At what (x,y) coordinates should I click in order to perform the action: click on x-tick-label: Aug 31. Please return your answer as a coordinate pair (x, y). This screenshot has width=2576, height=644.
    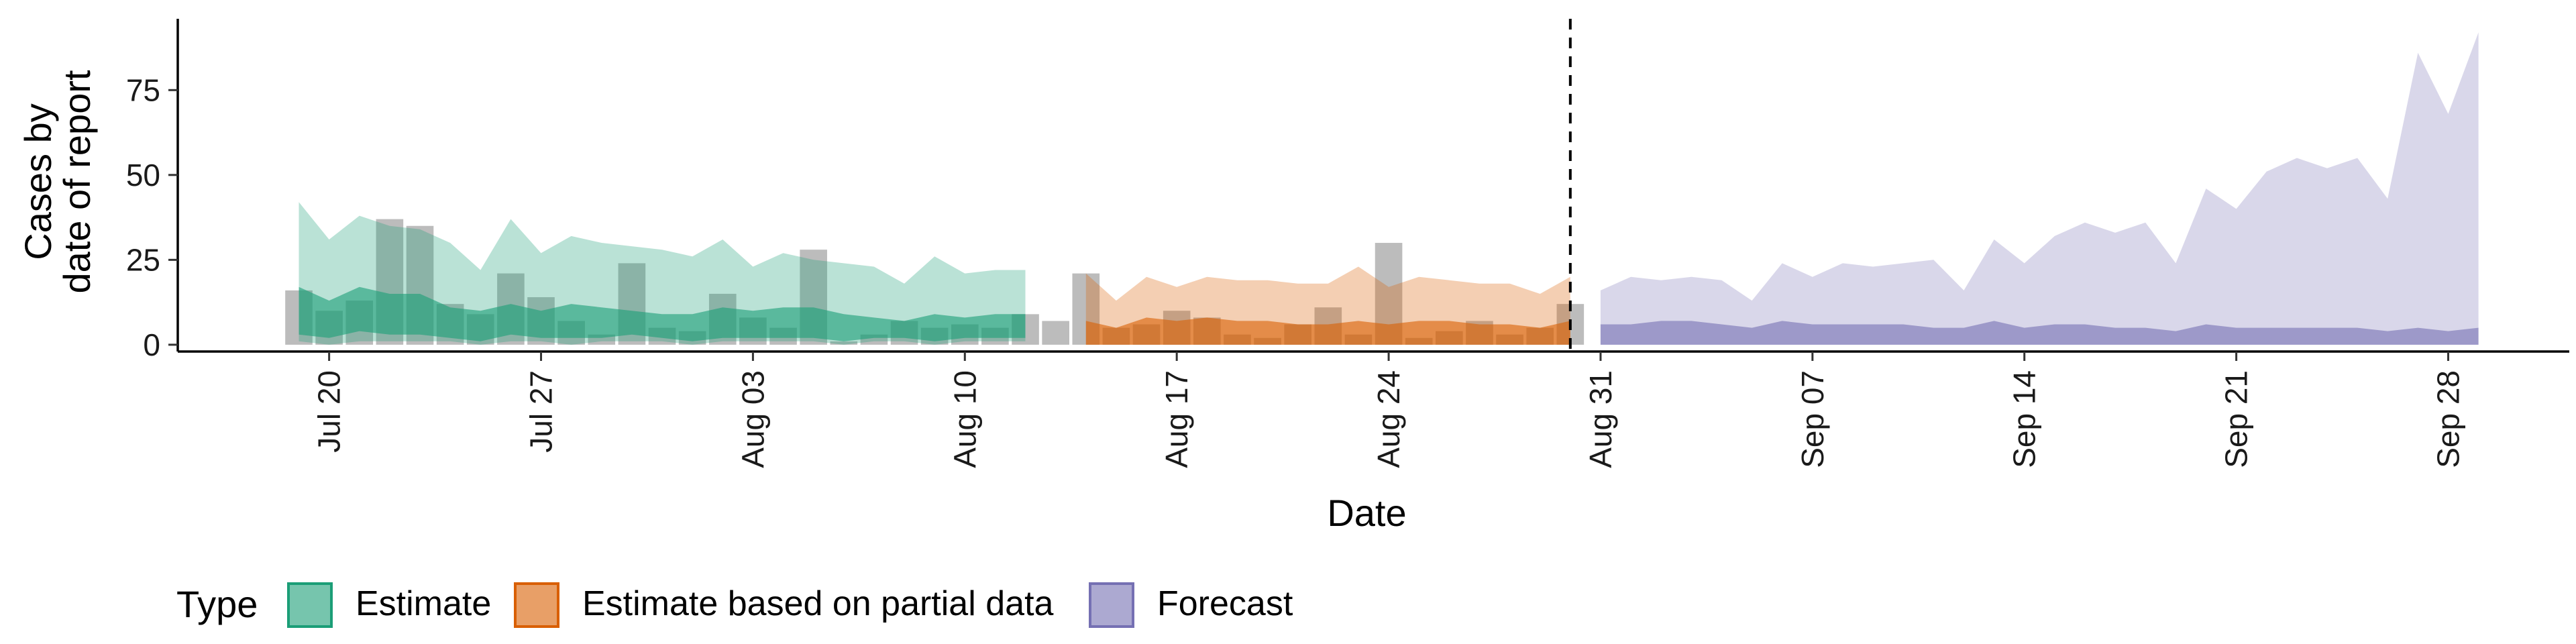
    Looking at the image, I should click on (1600, 419).